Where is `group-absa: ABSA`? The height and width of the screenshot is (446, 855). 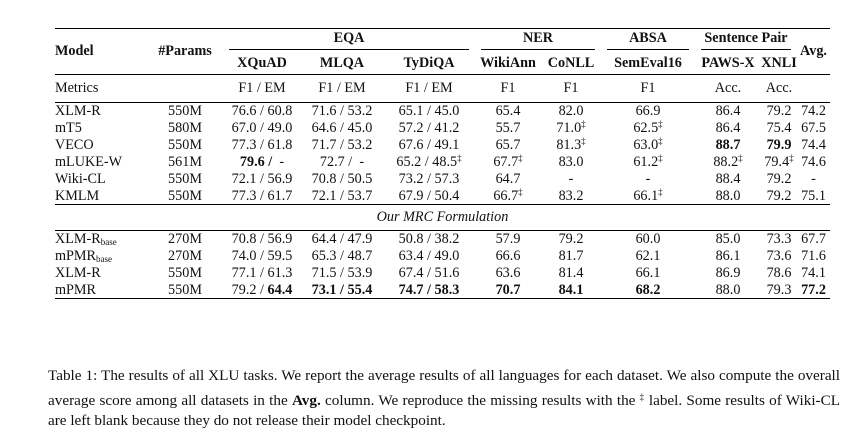
group-absa: ABSA is located at coordinates (648, 41).